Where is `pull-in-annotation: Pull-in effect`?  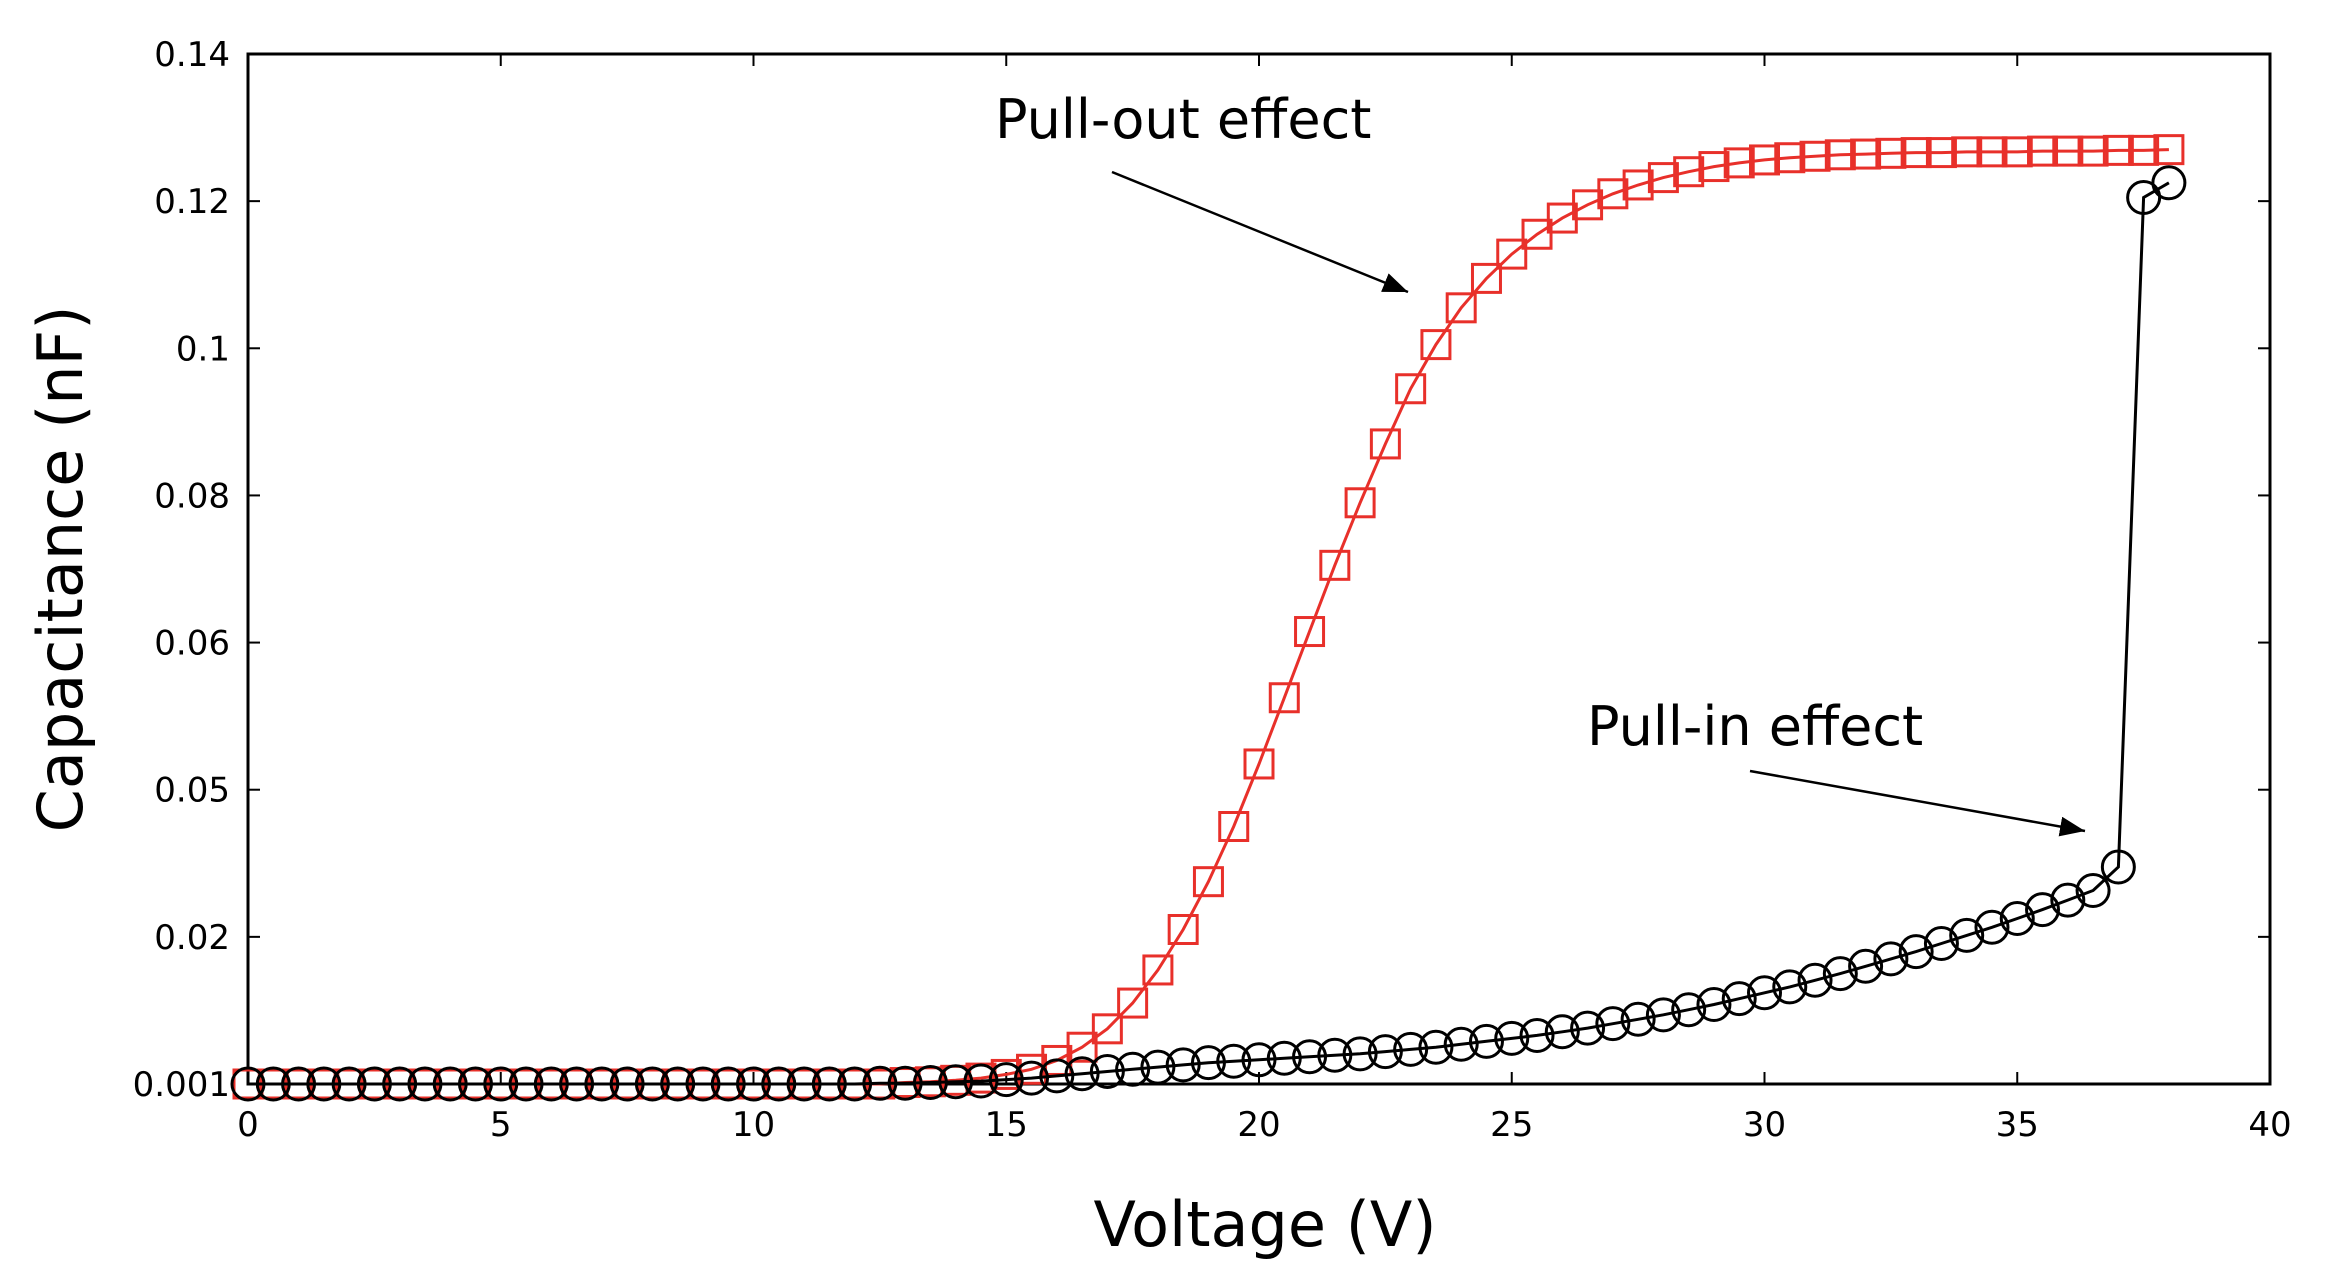
pull-in-annotation: Pull-in effect is located at coordinates (1755, 726).